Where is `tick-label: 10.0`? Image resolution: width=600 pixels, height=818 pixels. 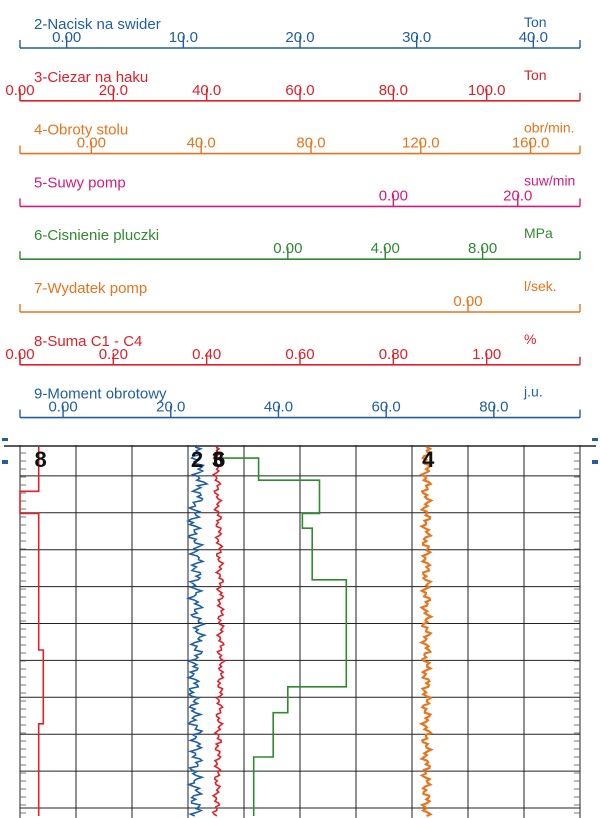
tick-label: 10.0 is located at coordinates (183, 37).